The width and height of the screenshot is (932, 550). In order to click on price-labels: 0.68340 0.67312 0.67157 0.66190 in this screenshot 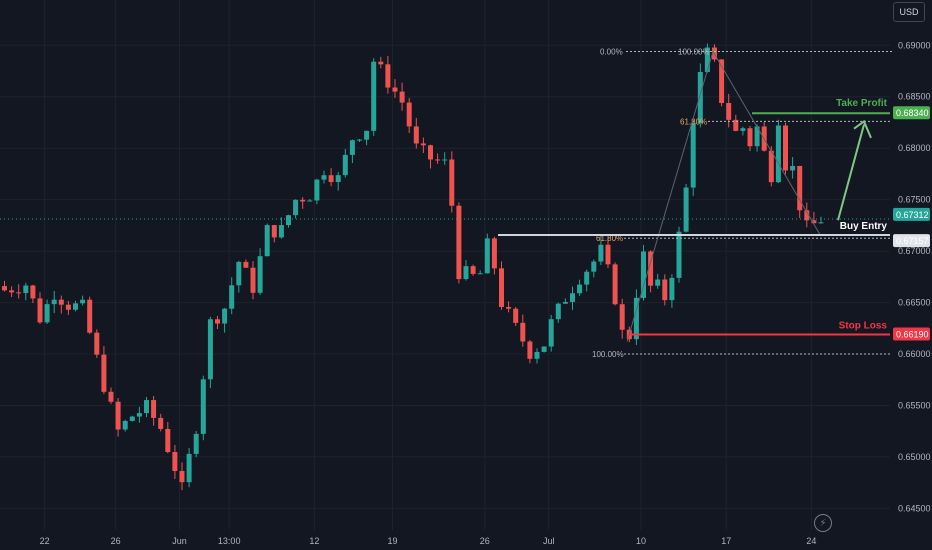, I will do `click(911, 223)`.